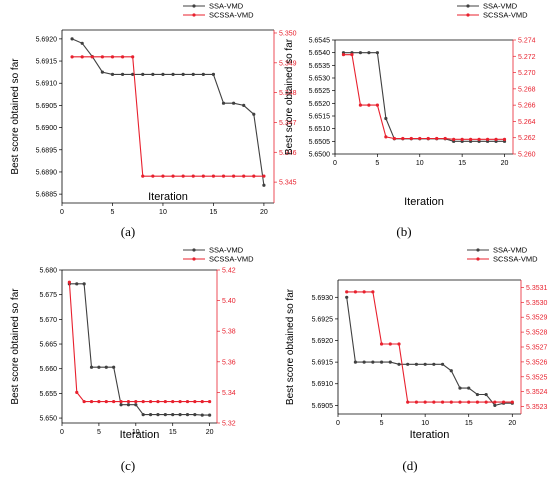 Image resolution: width=550 pixels, height=484 pixels. Describe the element at coordinates (537, 288) in the screenshot. I see `y-right-tick-label: 5.3531` at that location.